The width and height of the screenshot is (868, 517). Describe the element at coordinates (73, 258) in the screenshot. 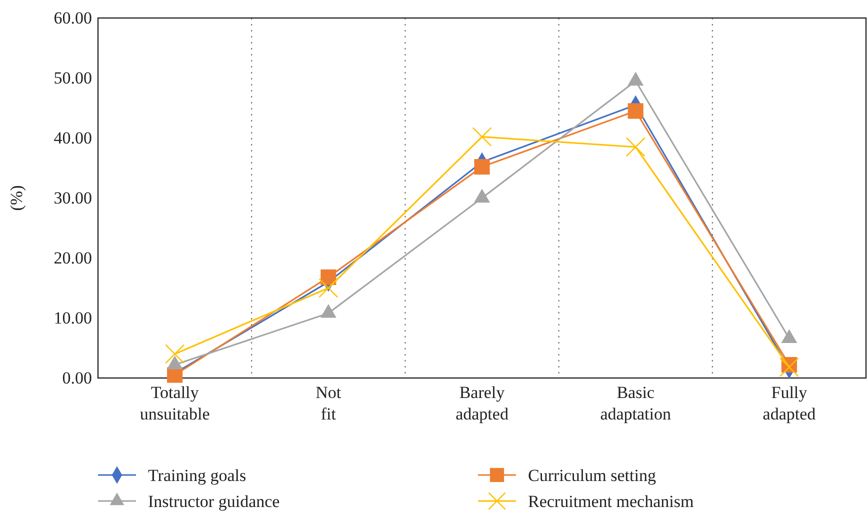

I see `y-tick-label: 20.00` at that location.